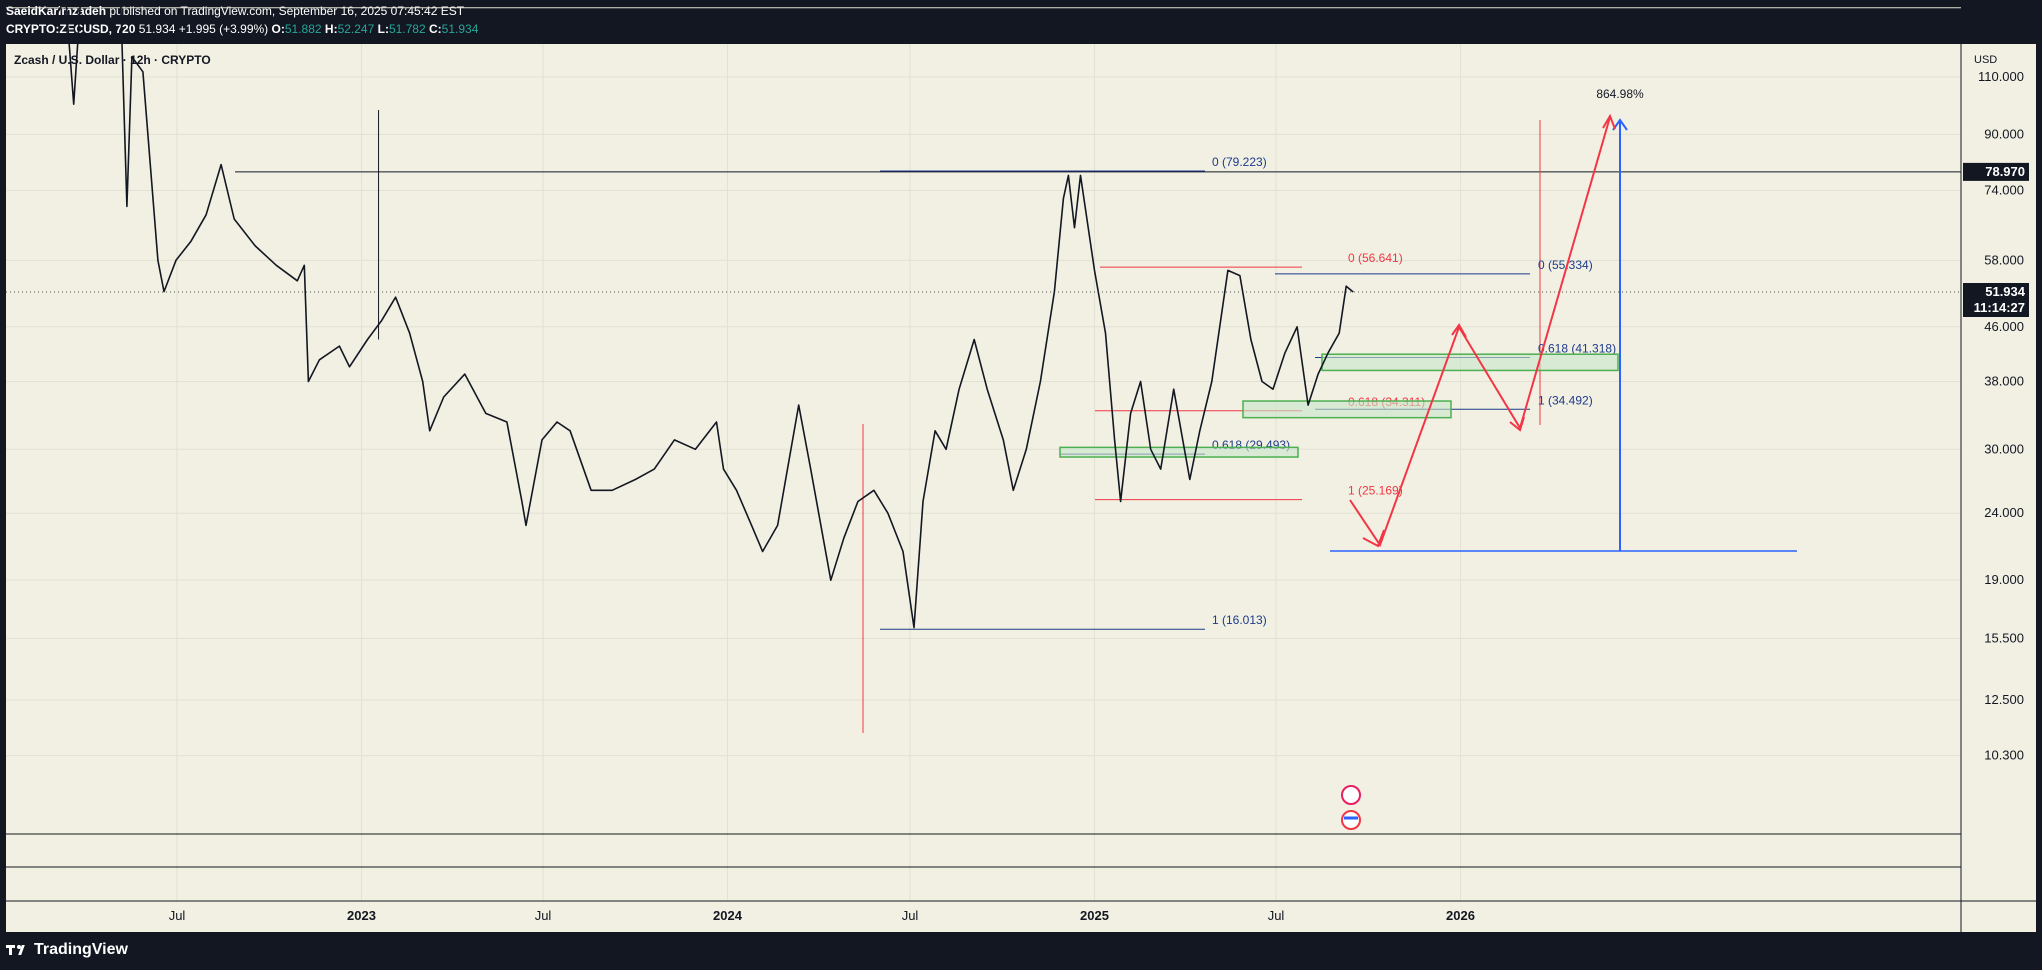 The height and width of the screenshot is (970, 2042). I want to click on y-tick-label: 38.000, so click(2004, 381).